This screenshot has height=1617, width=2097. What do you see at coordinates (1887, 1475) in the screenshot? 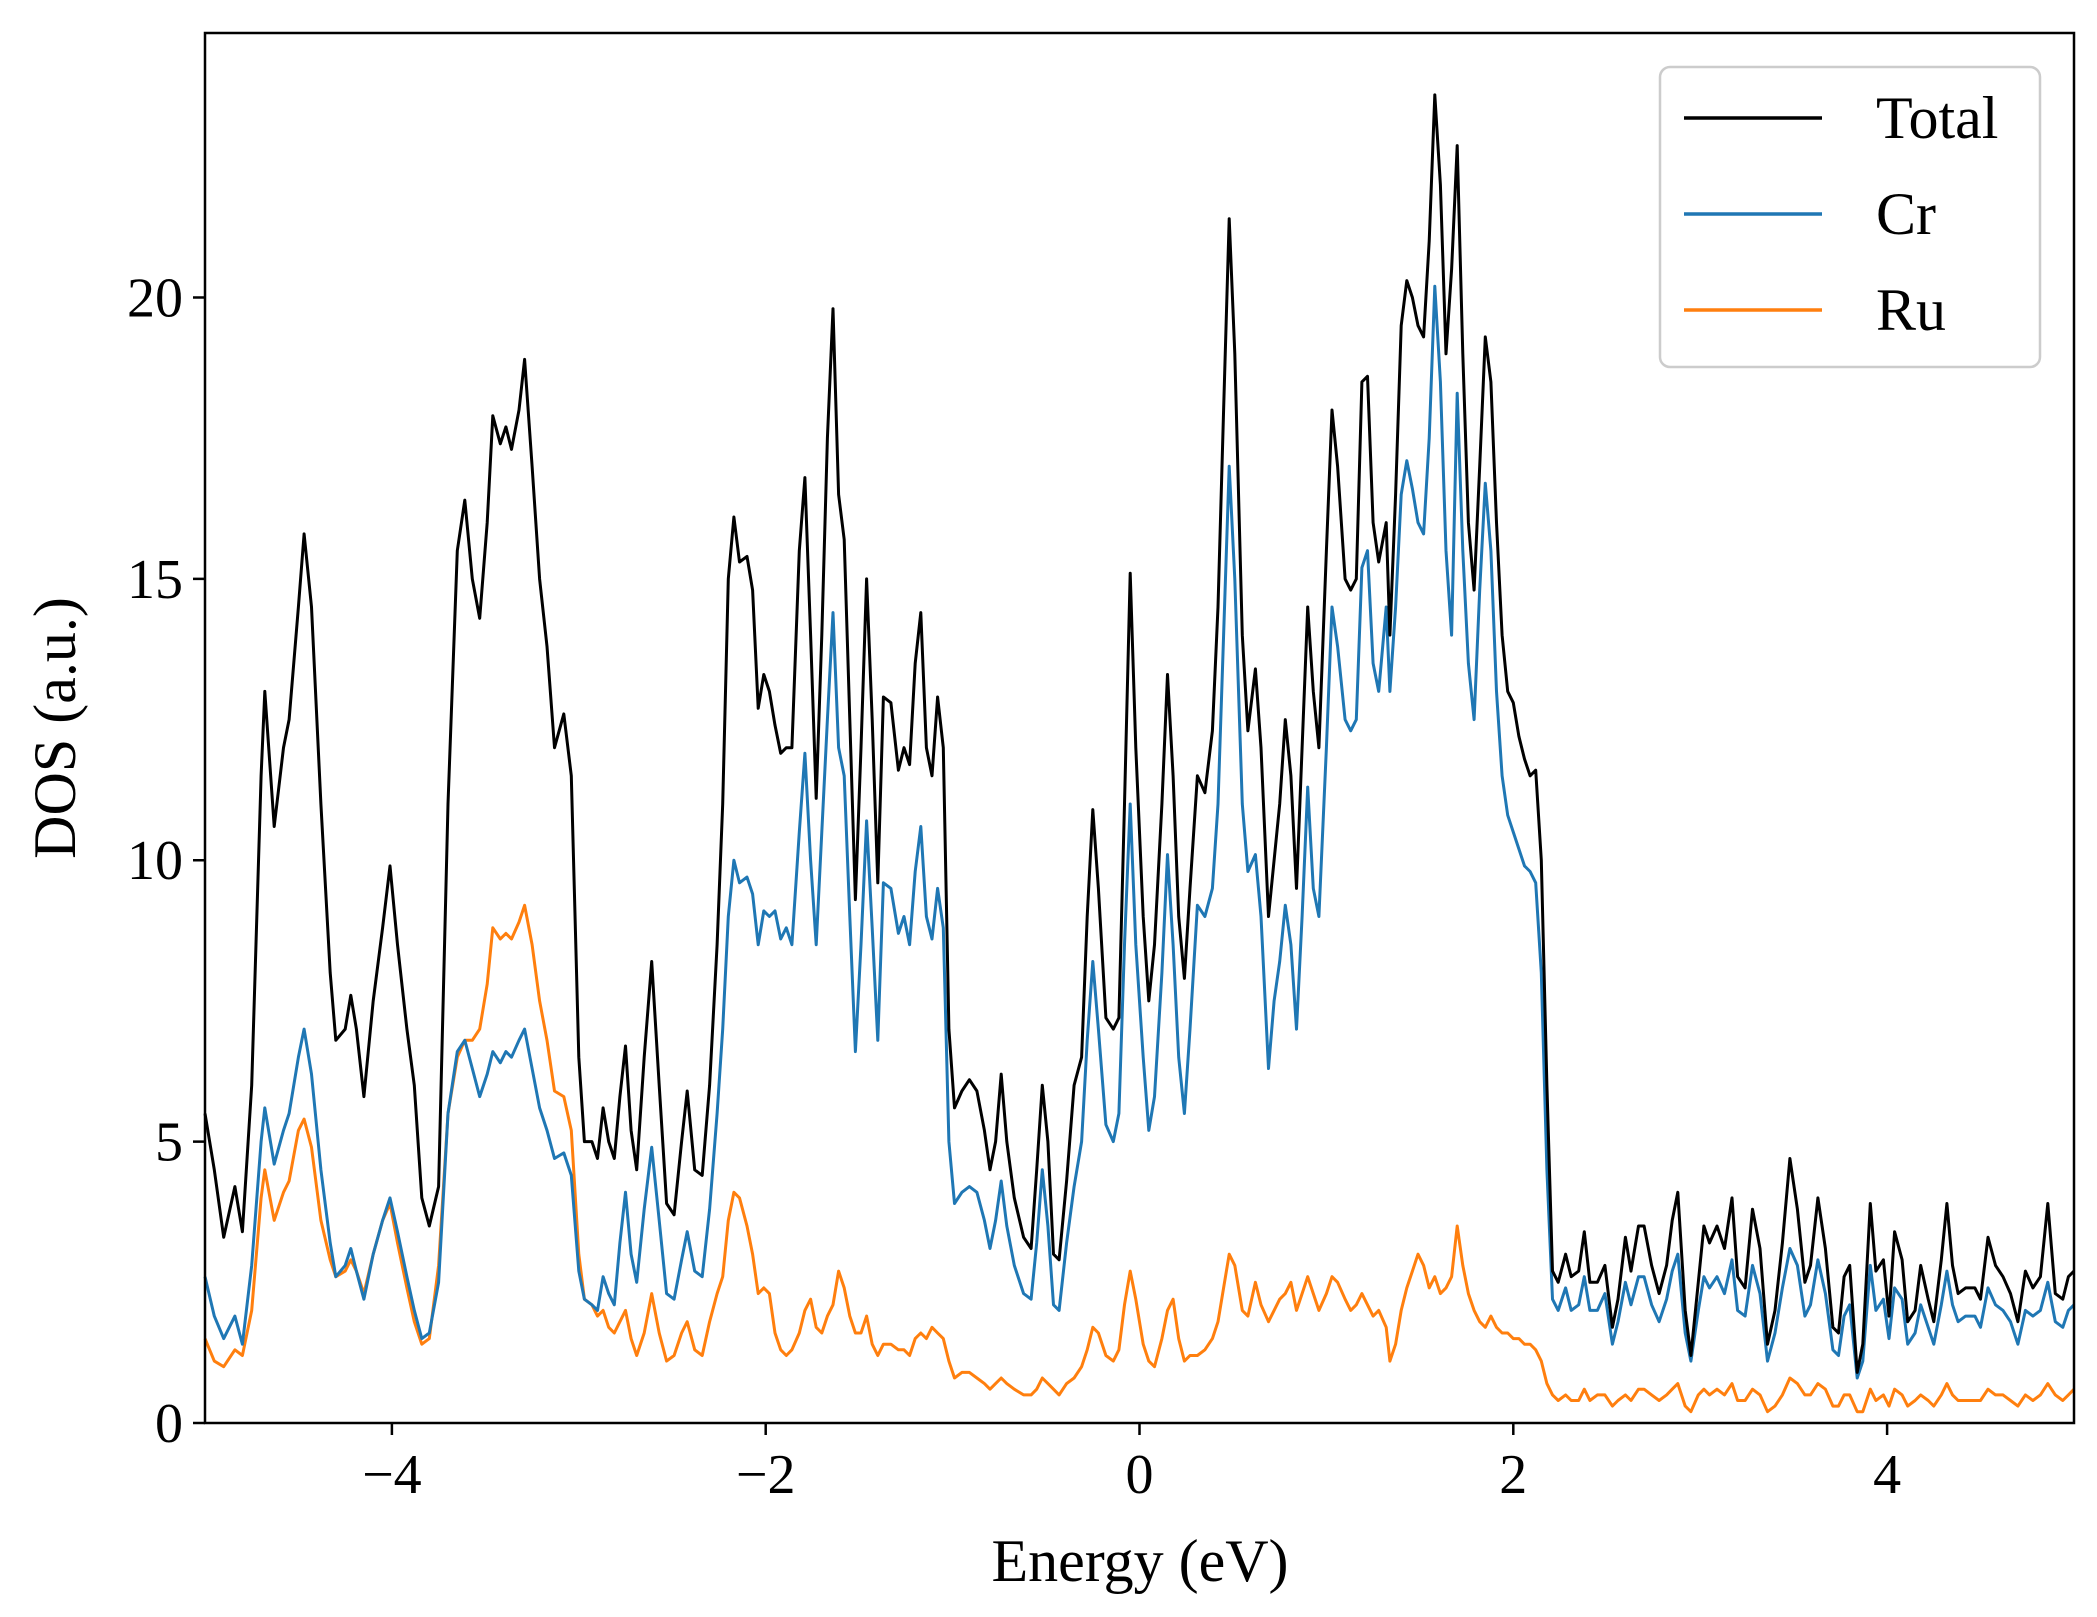
I see `x-tick-label: 4` at bounding box center [1887, 1475].